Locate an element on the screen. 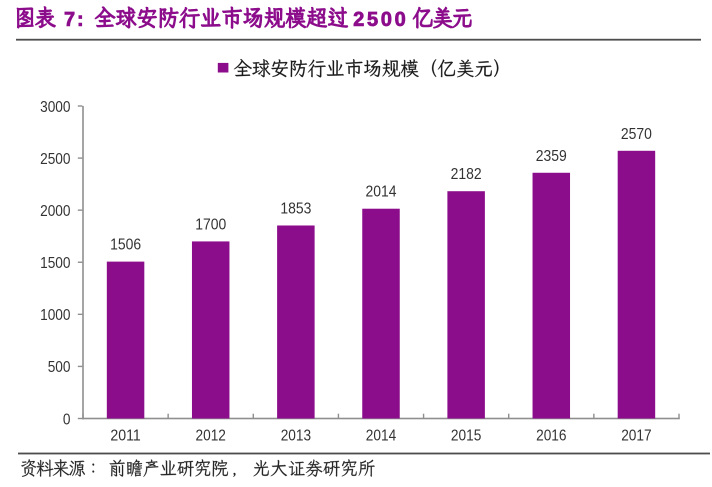 The height and width of the screenshot is (487, 712). svg-text: 1000 is located at coordinates (55, 315).